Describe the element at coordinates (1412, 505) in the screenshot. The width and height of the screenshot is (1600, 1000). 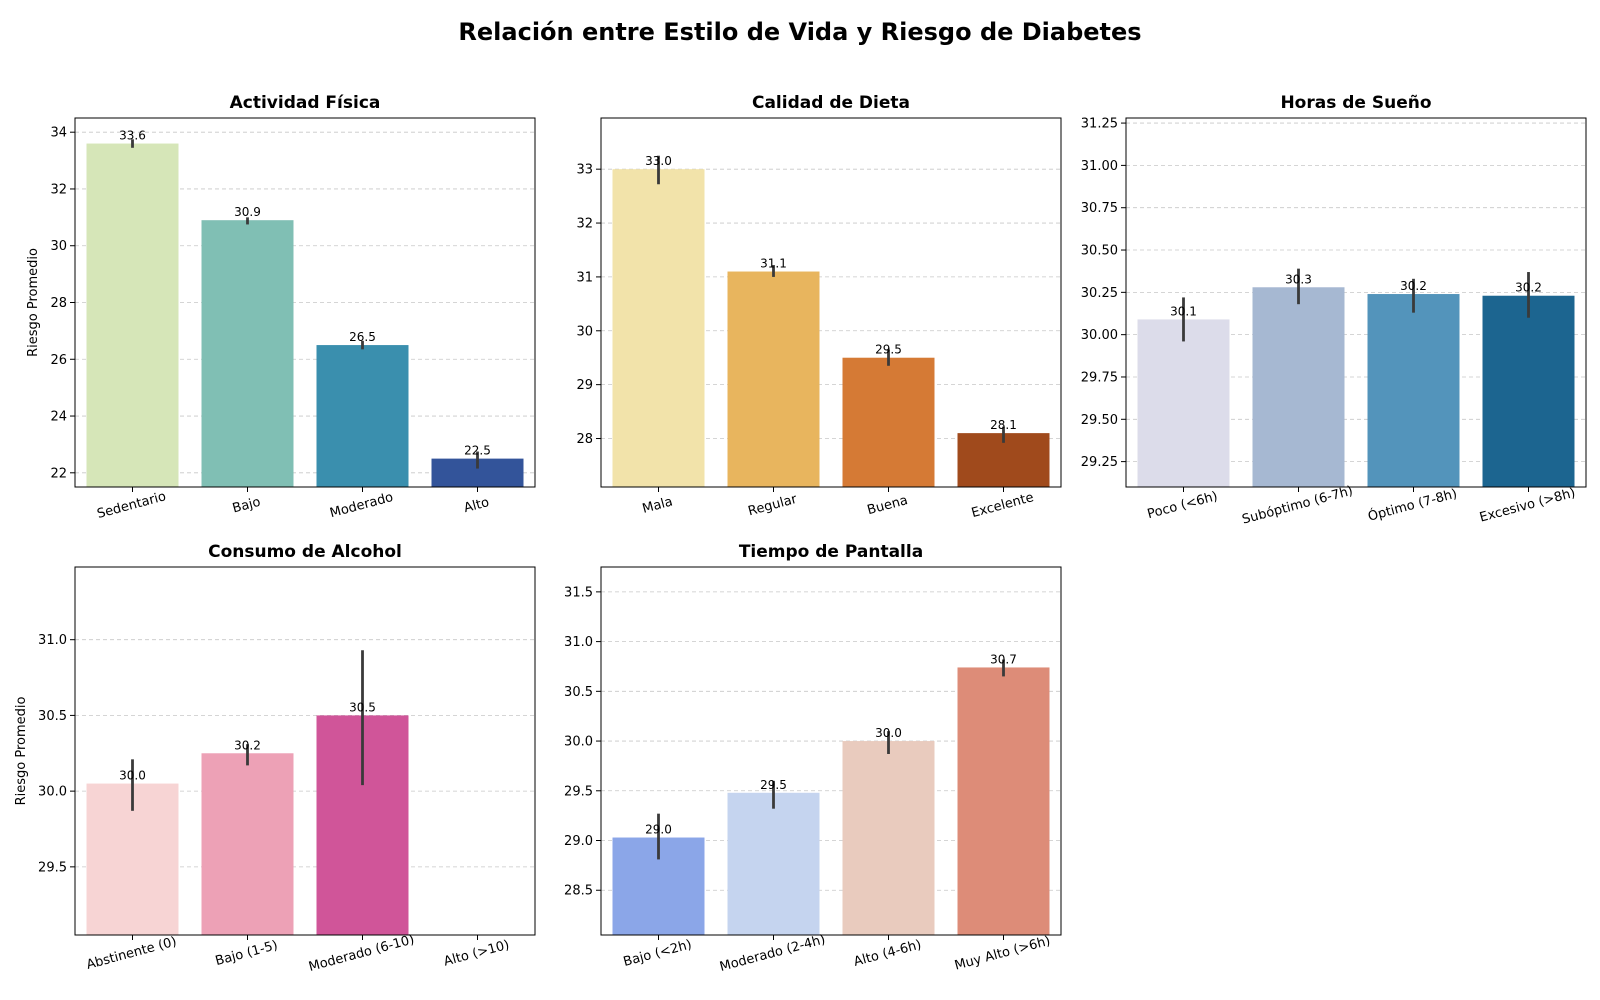
I see `x-tick-label: Óptimo (7-8h)` at that location.